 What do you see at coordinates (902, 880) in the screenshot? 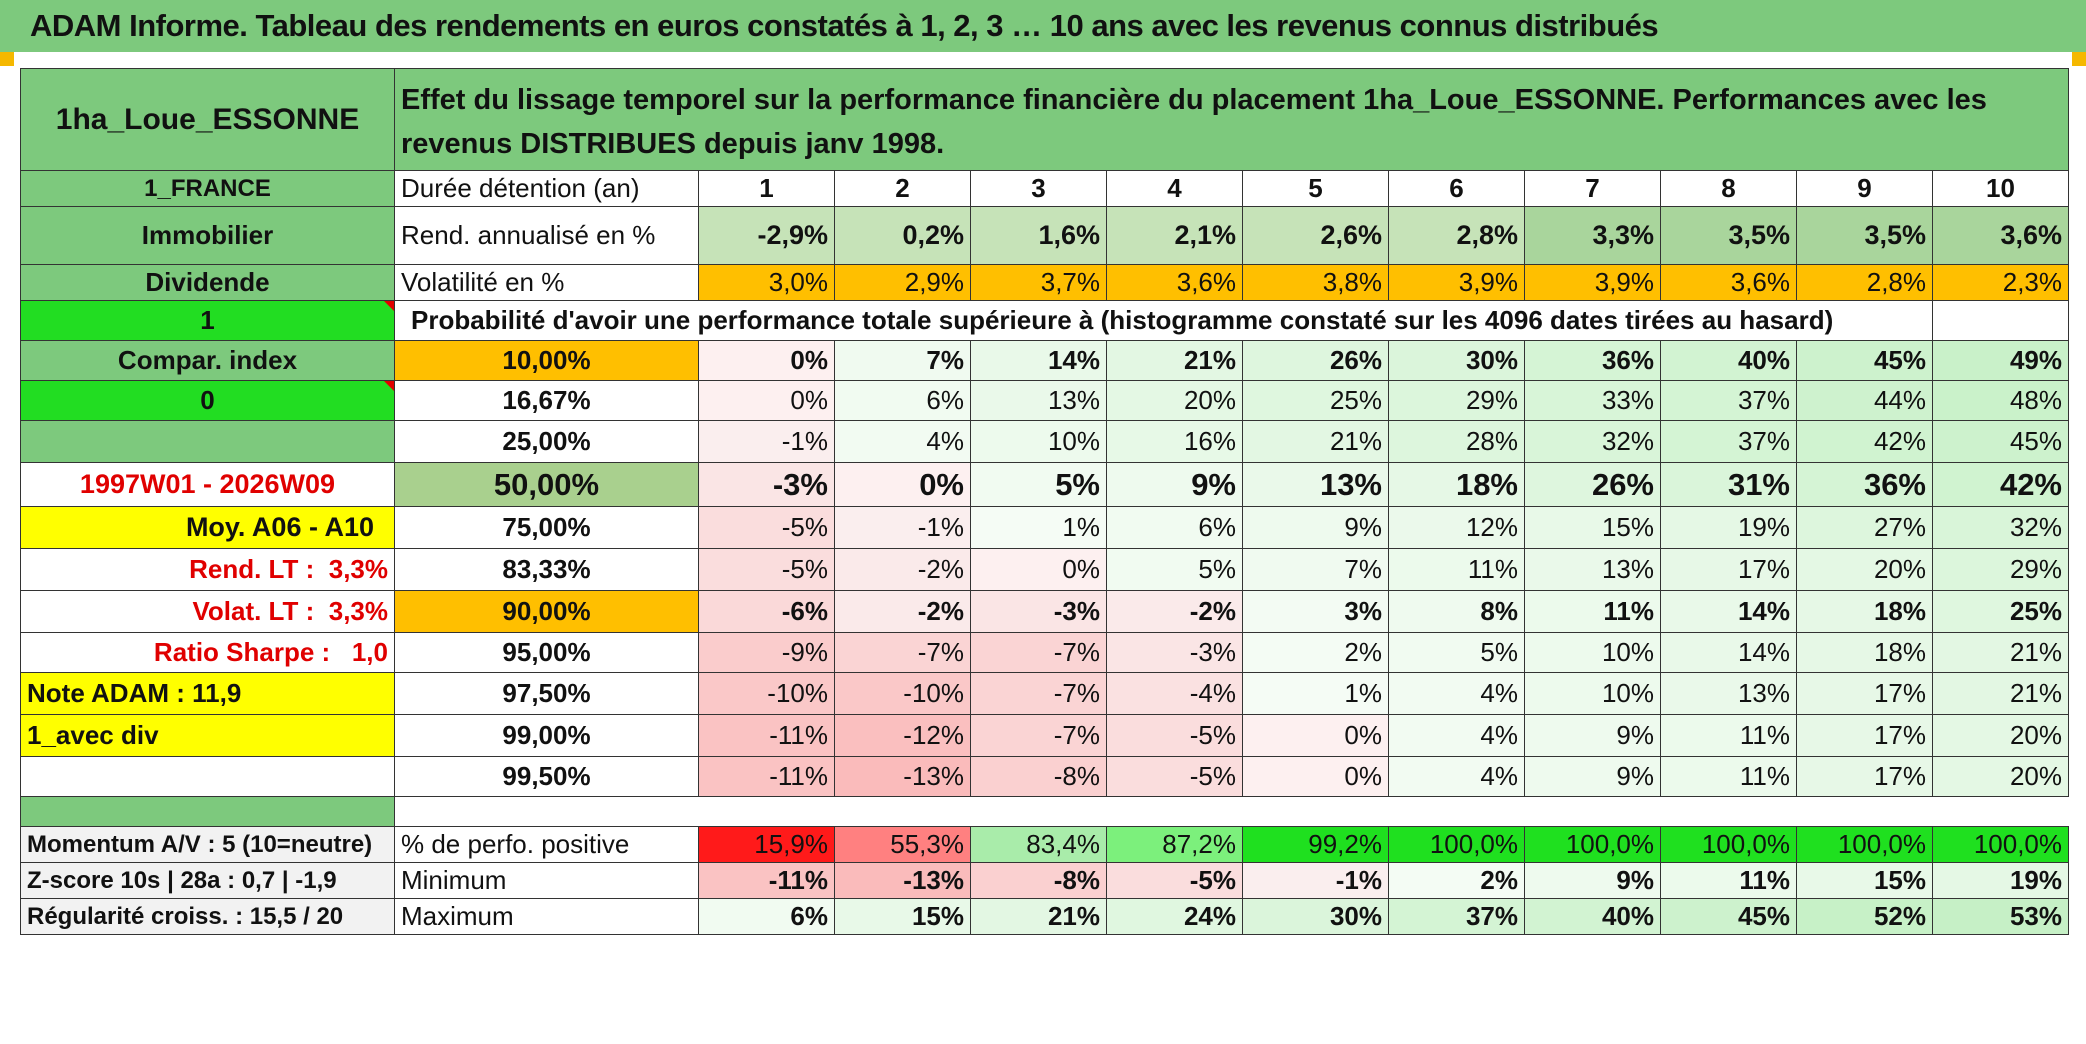
I see `minimum-value: -13%` at bounding box center [902, 880].